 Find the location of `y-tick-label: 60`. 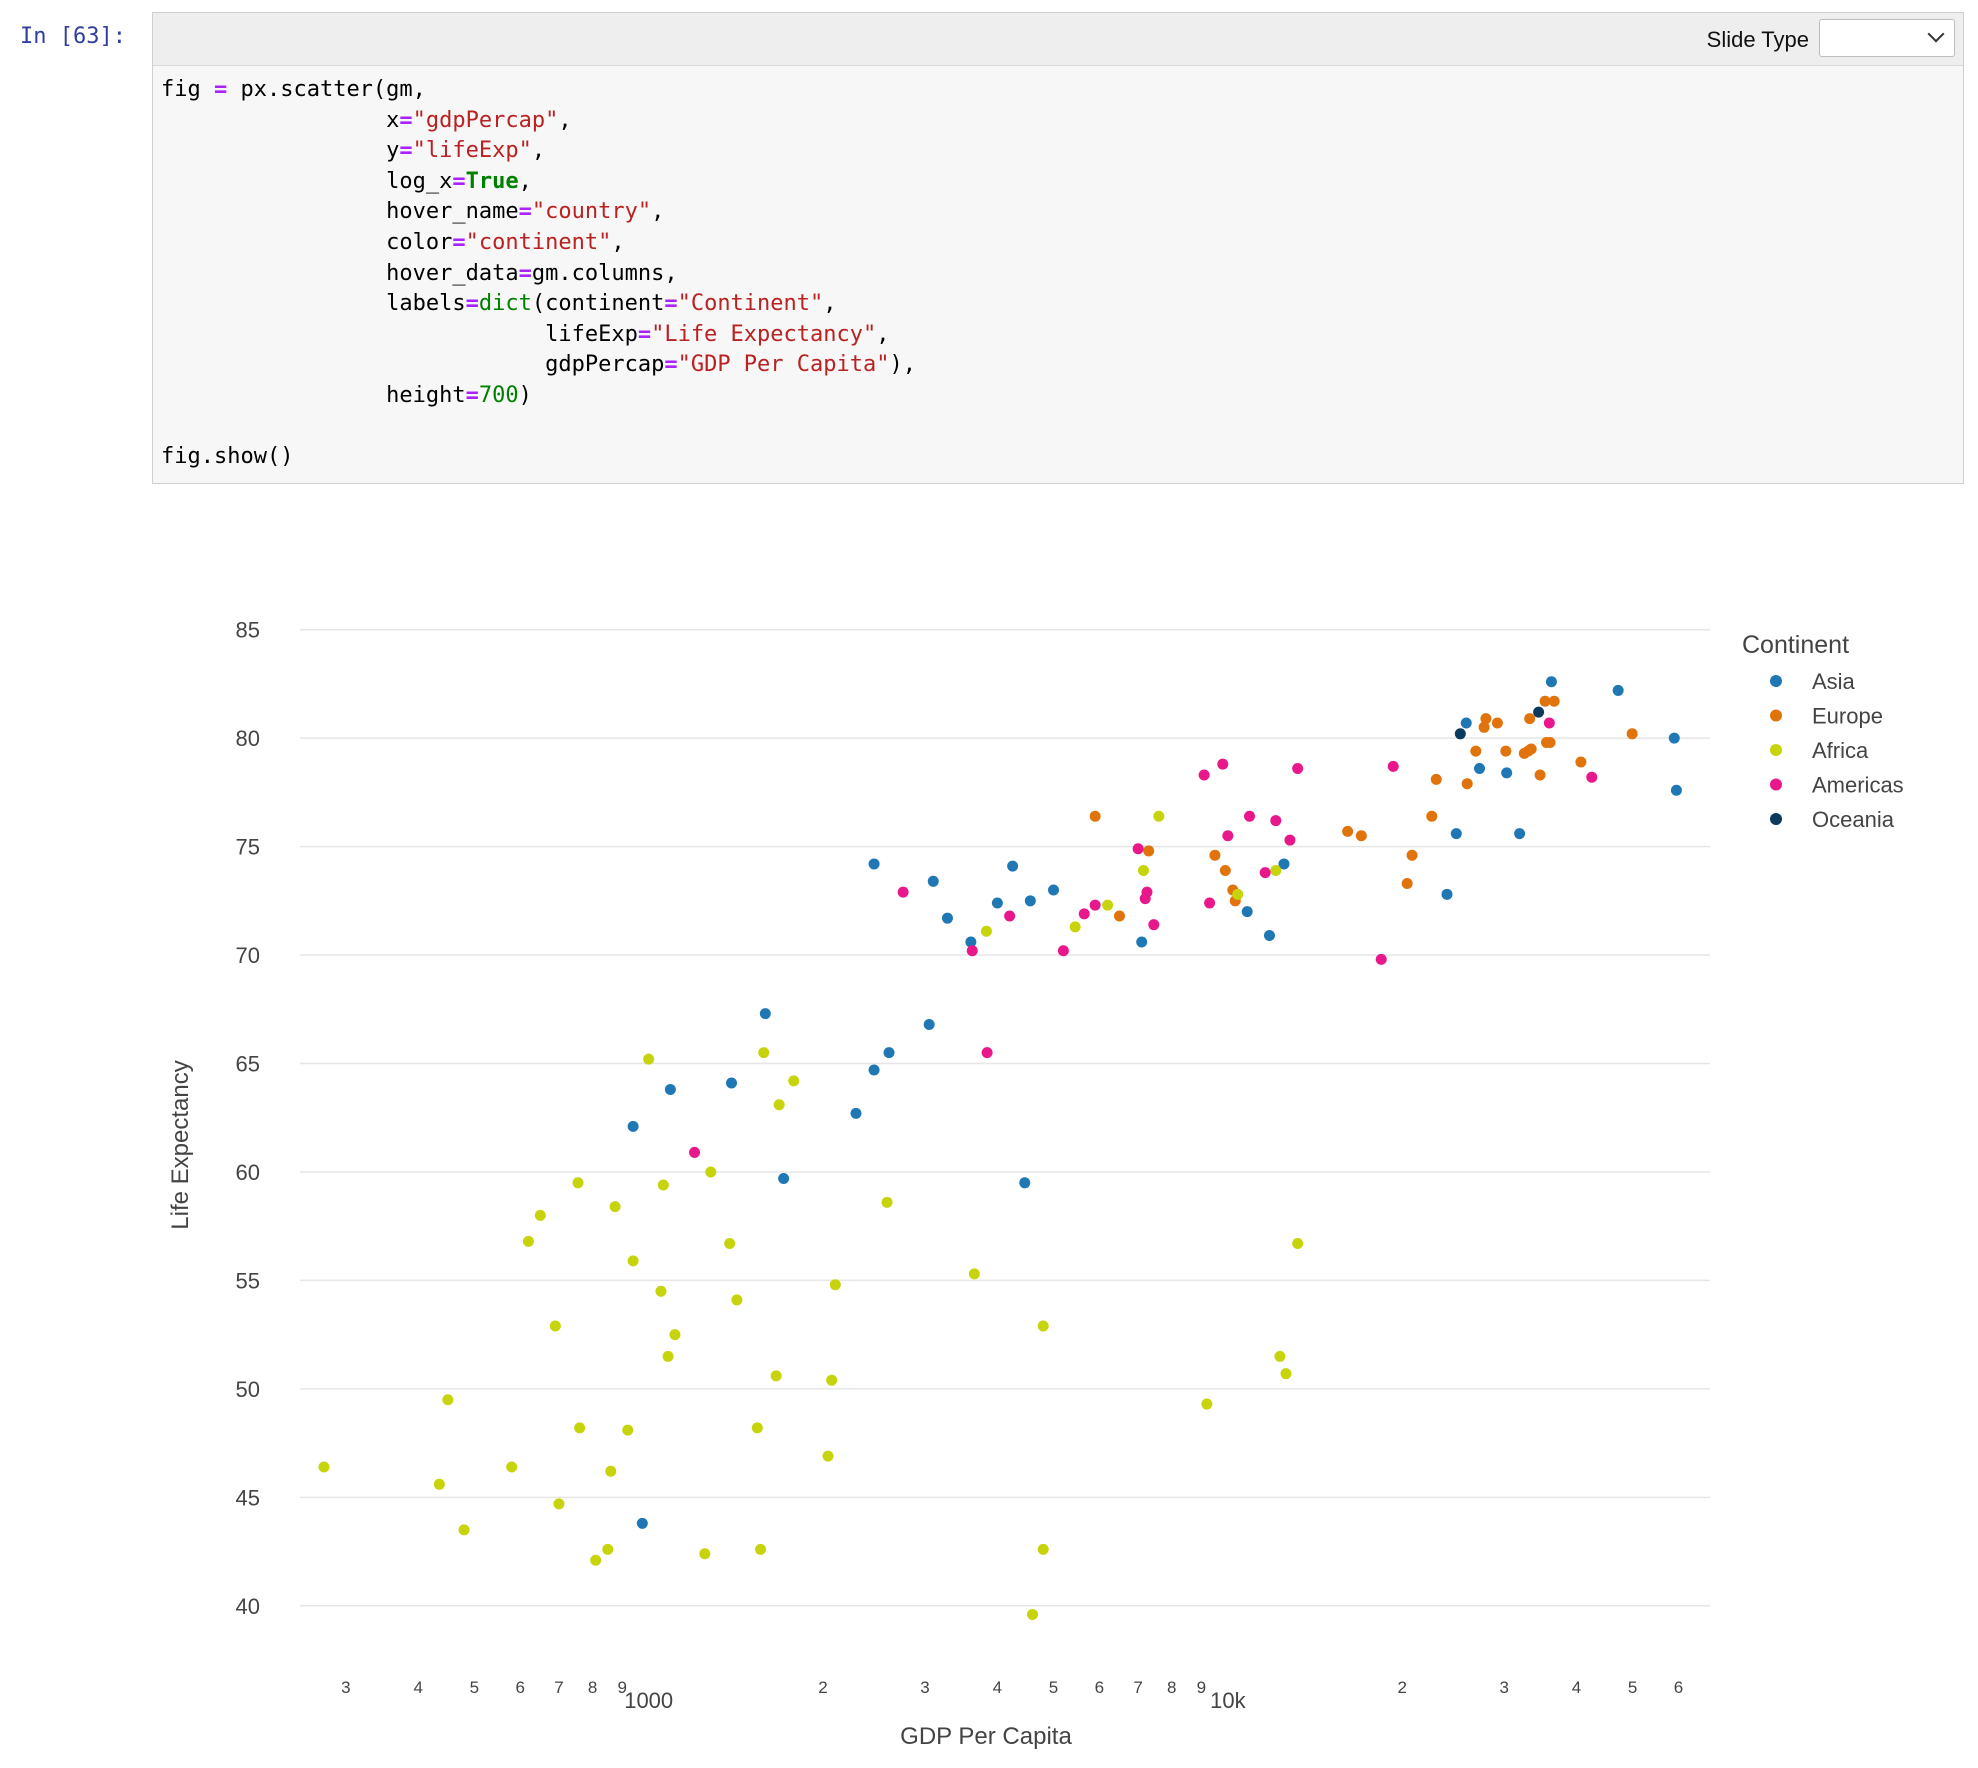

y-tick-label: 60 is located at coordinates (248, 1172).